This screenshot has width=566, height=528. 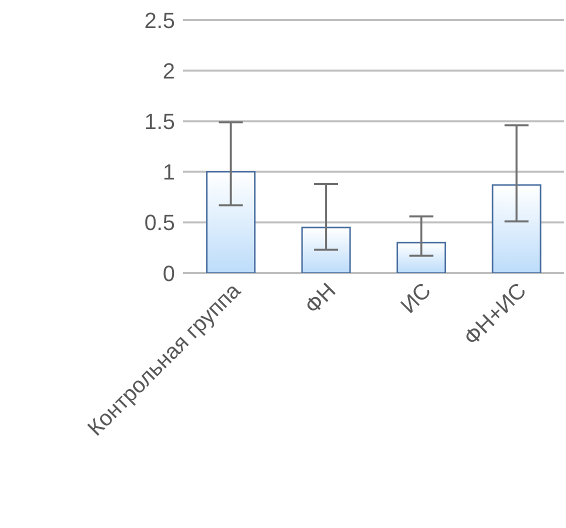 I want to click on y-tick-label: 1.5, so click(x=159, y=121).